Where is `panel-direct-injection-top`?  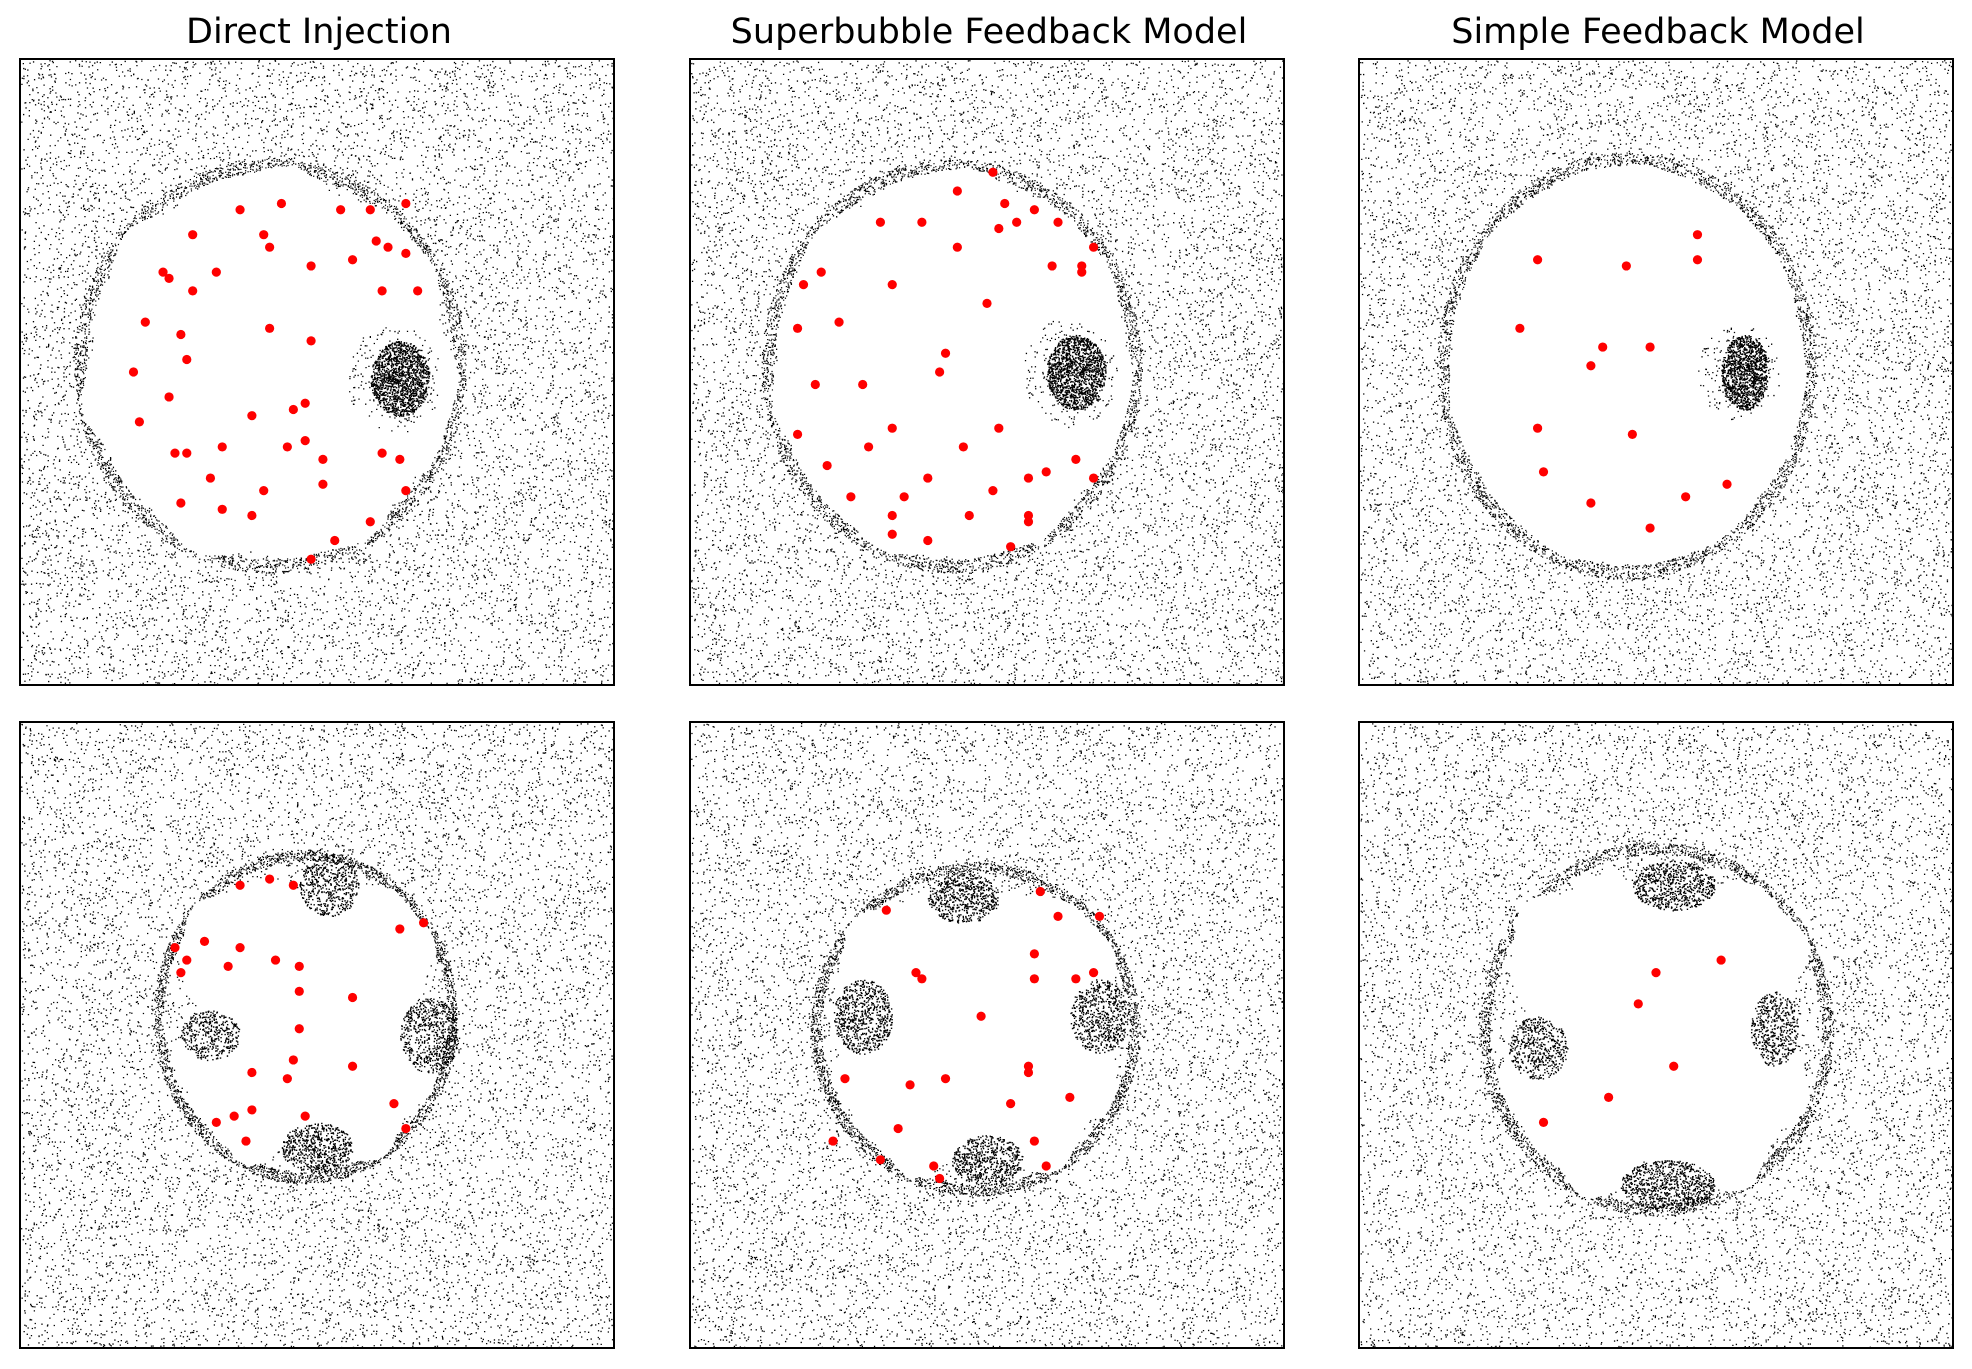 panel-direct-injection-top is located at coordinates (317, 372).